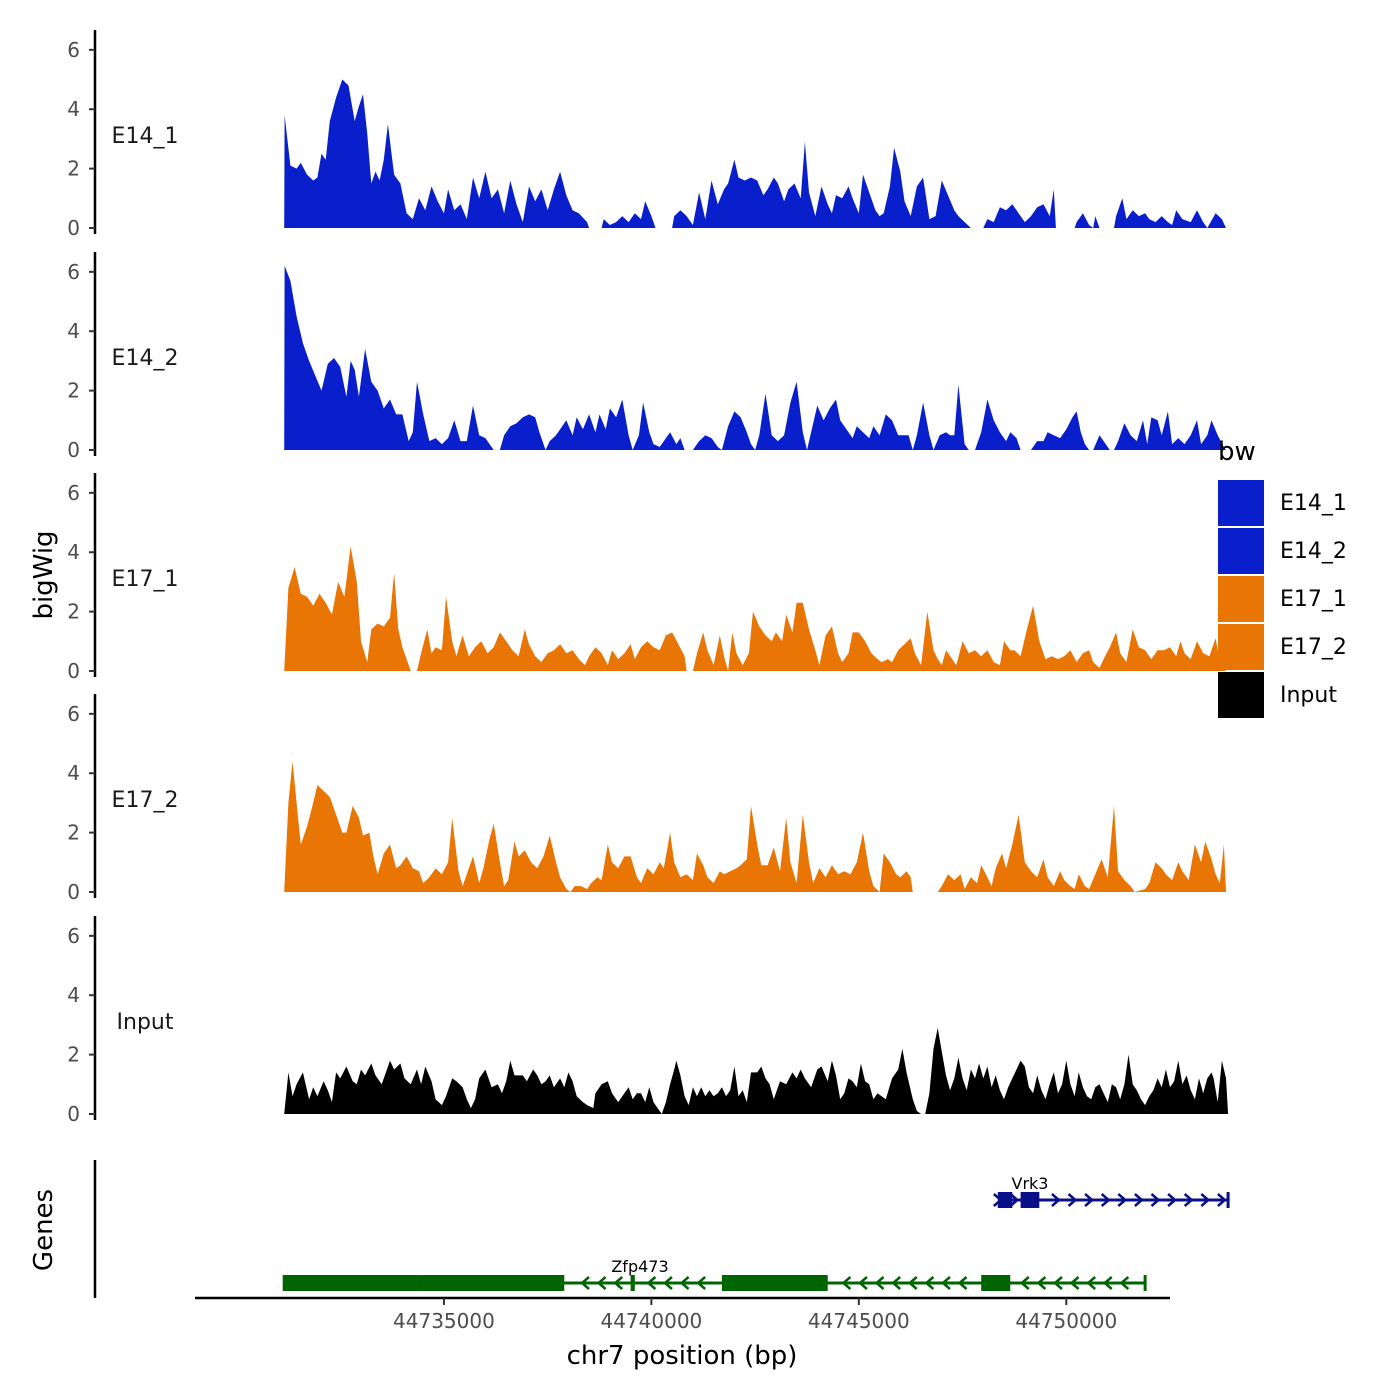 This screenshot has width=1400, height=1400. I want to click on track-label: E14_1, so click(145, 136).